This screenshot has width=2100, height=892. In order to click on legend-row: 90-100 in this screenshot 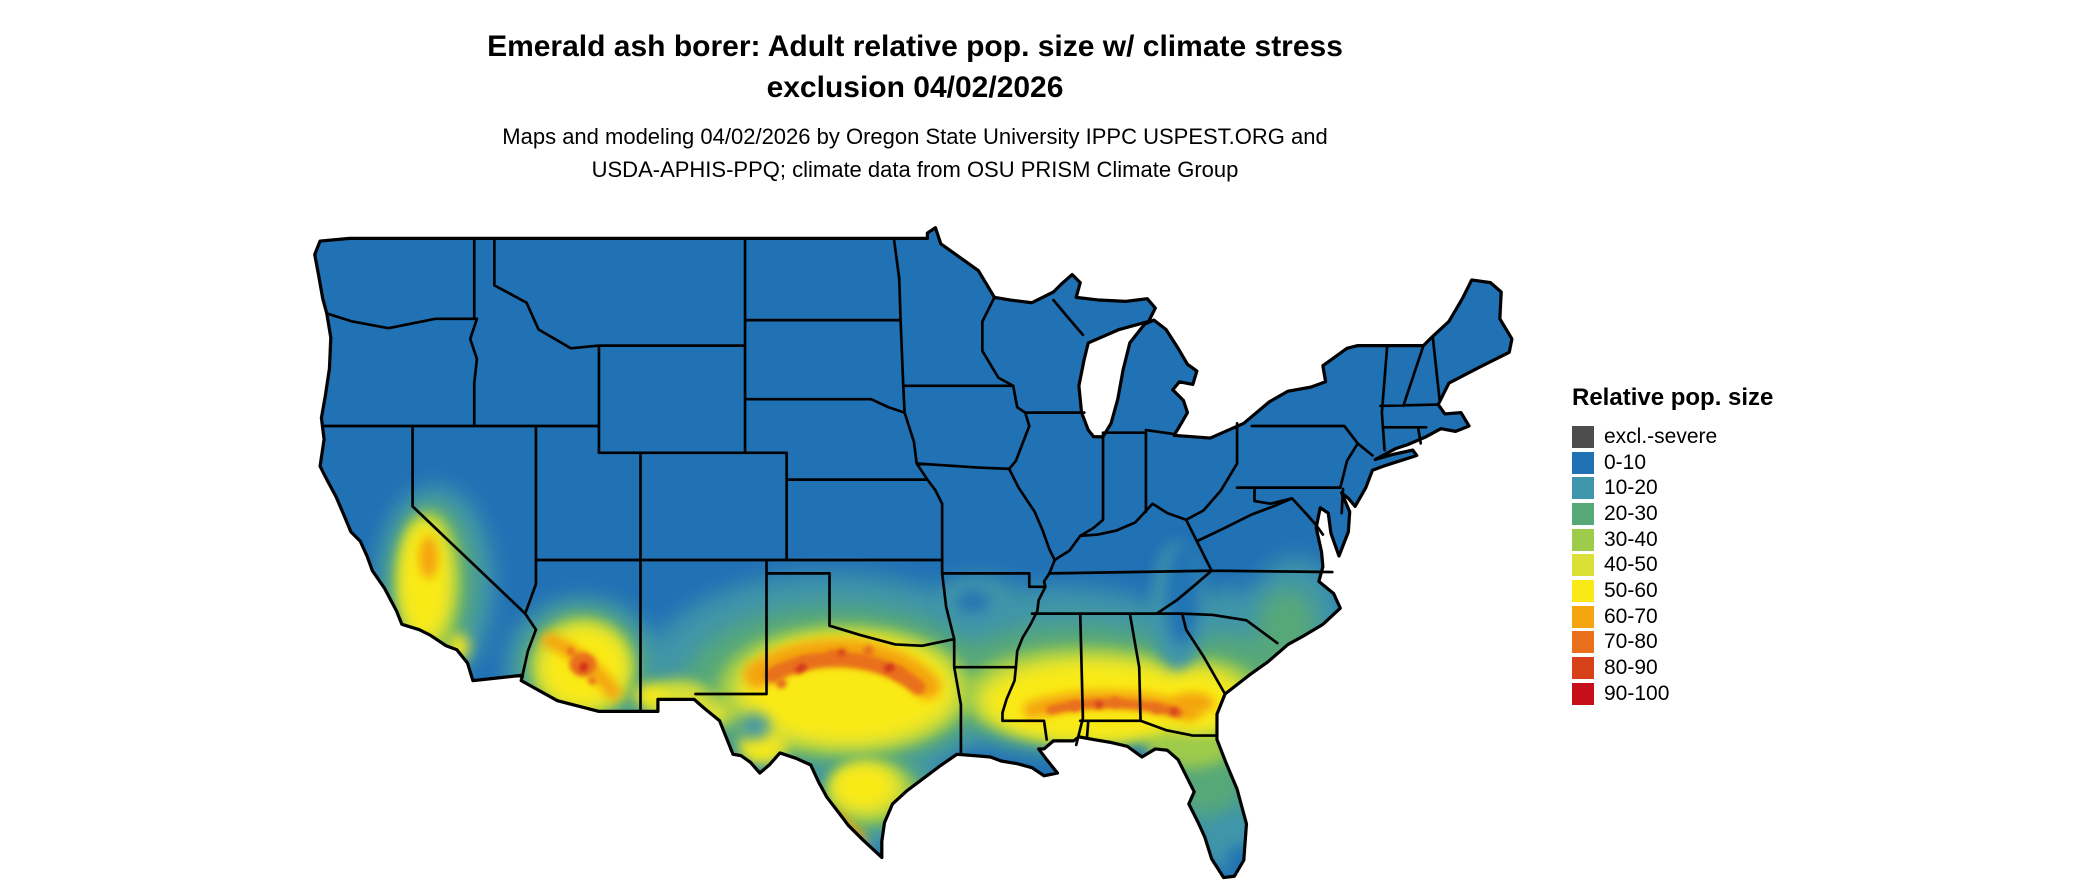, I will do `click(1687, 694)`.